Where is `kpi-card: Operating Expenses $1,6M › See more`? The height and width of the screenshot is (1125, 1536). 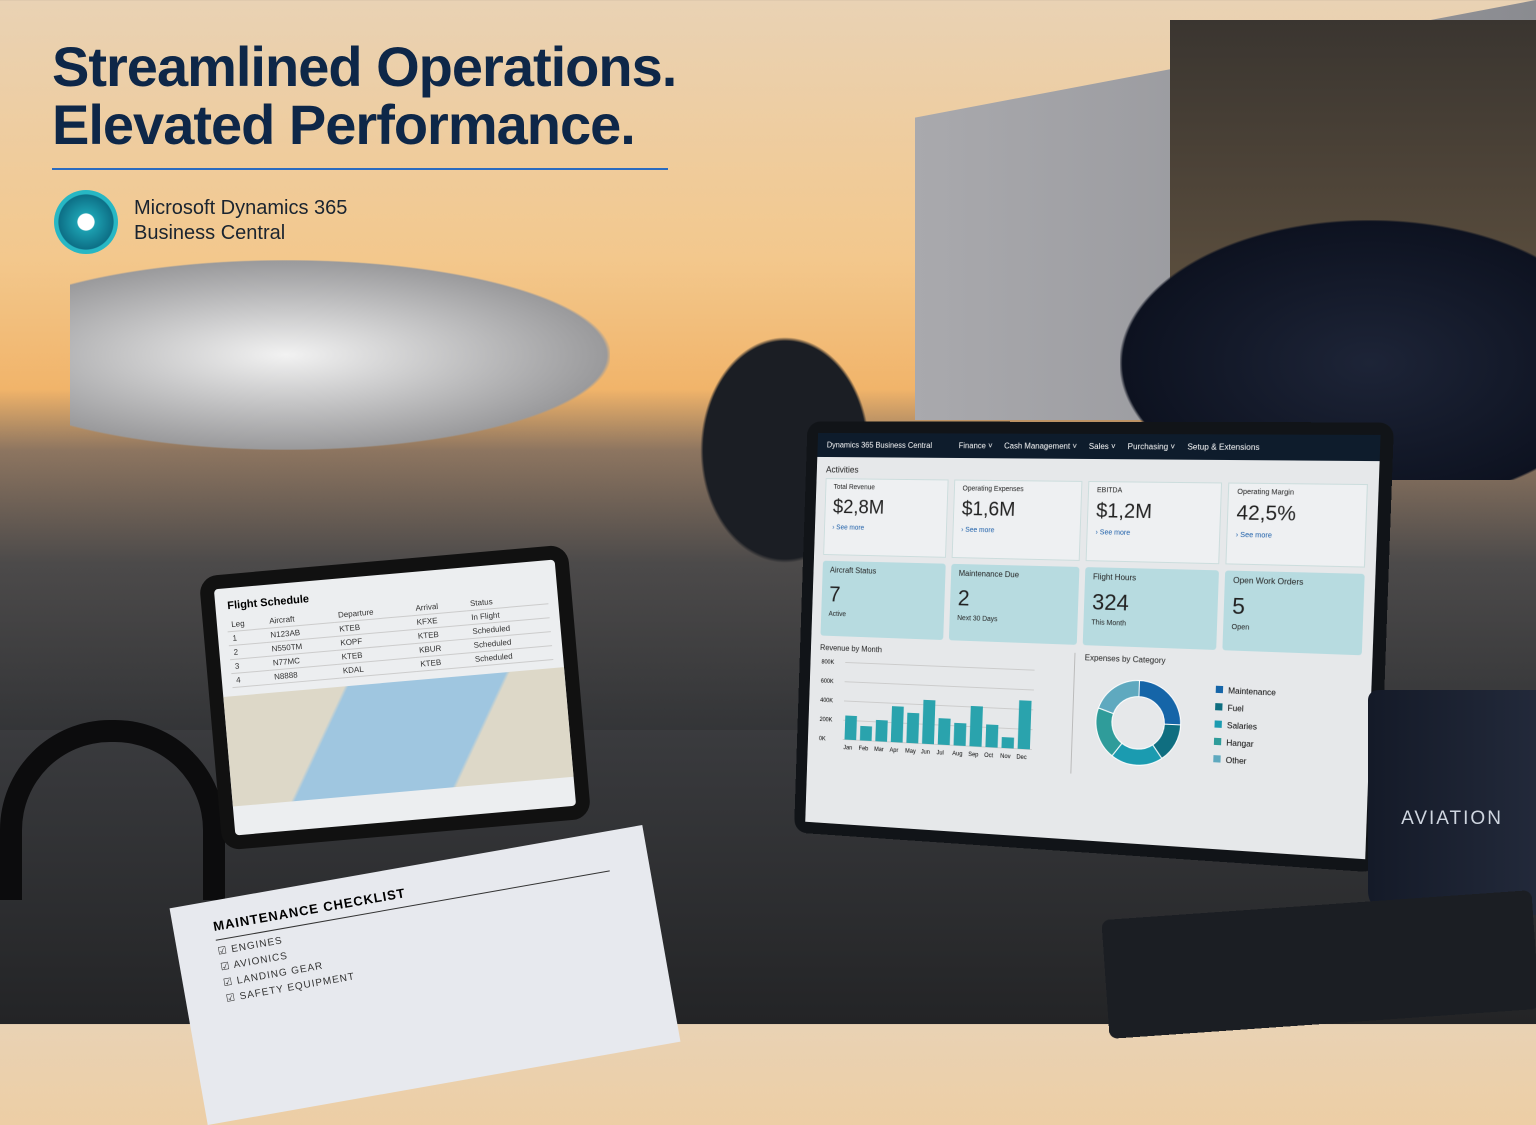 kpi-card: Operating Expenses $1,6M › See more is located at coordinates (1017, 520).